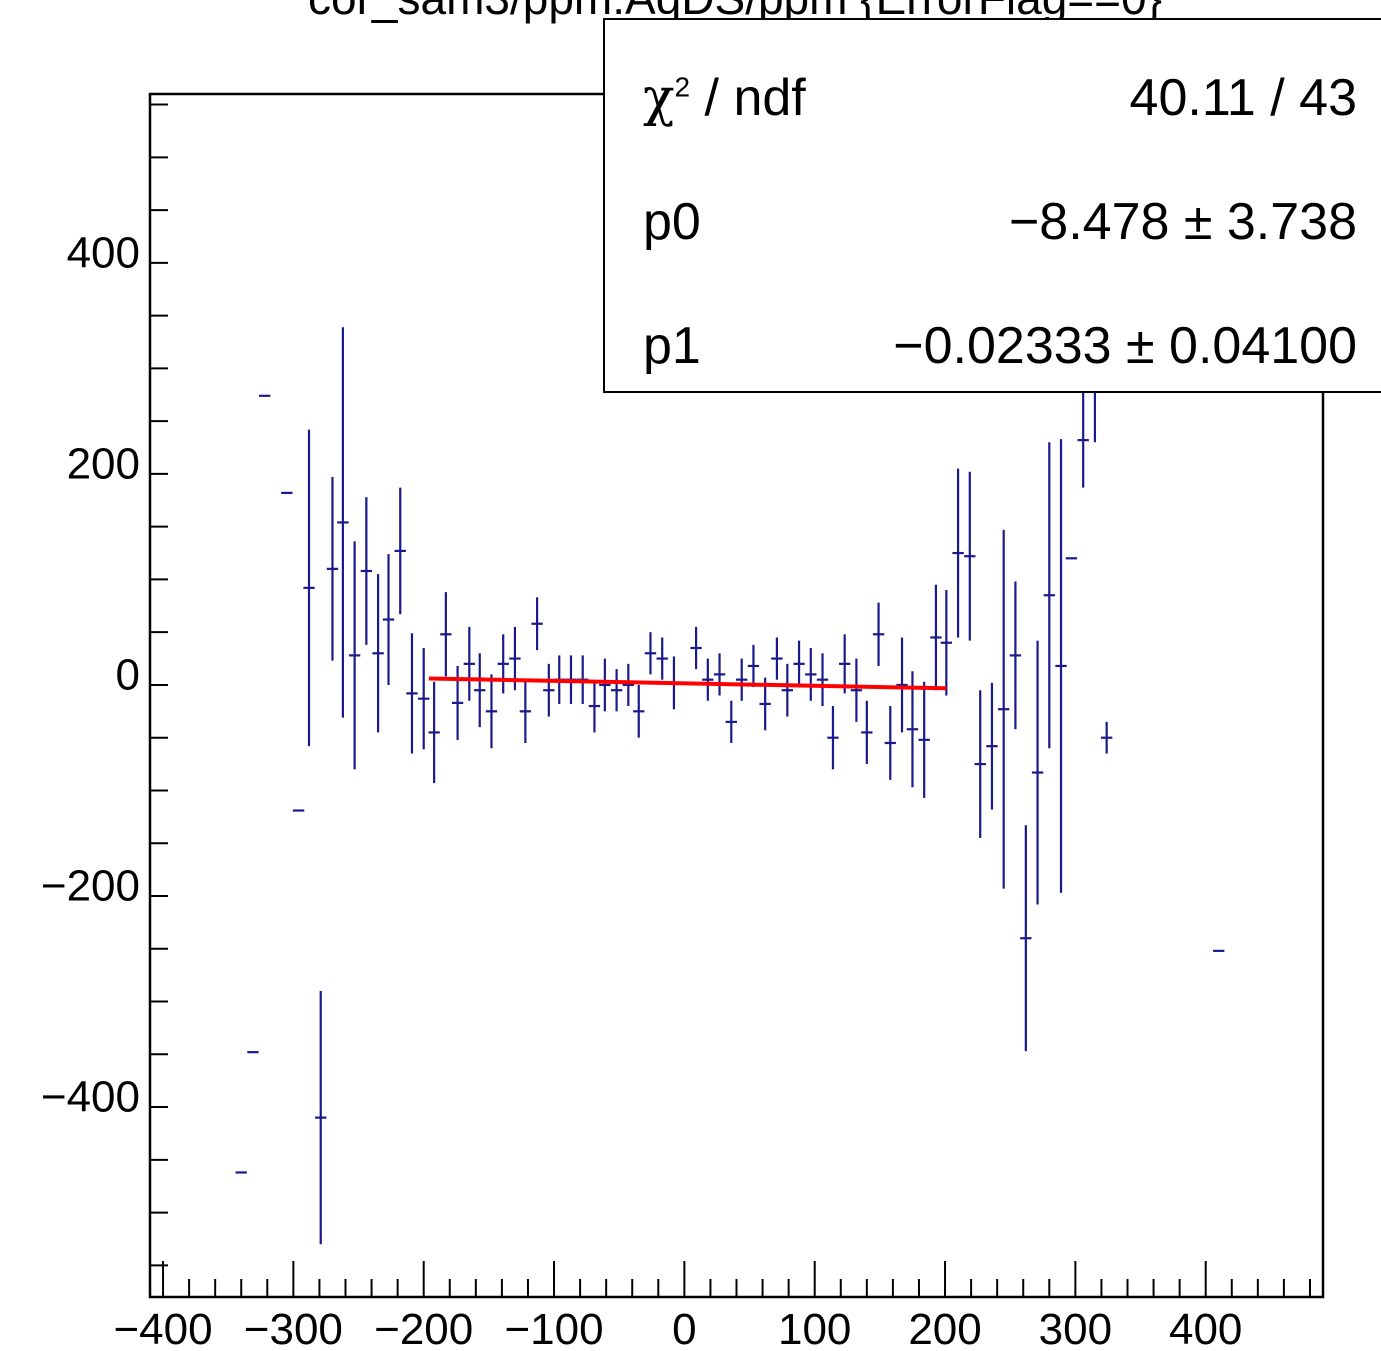 This screenshot has width=1381, height=1351. Describe the element at coordinates (162, 1328) in the screenshot. I see `x-tick-label: −400` at that location.